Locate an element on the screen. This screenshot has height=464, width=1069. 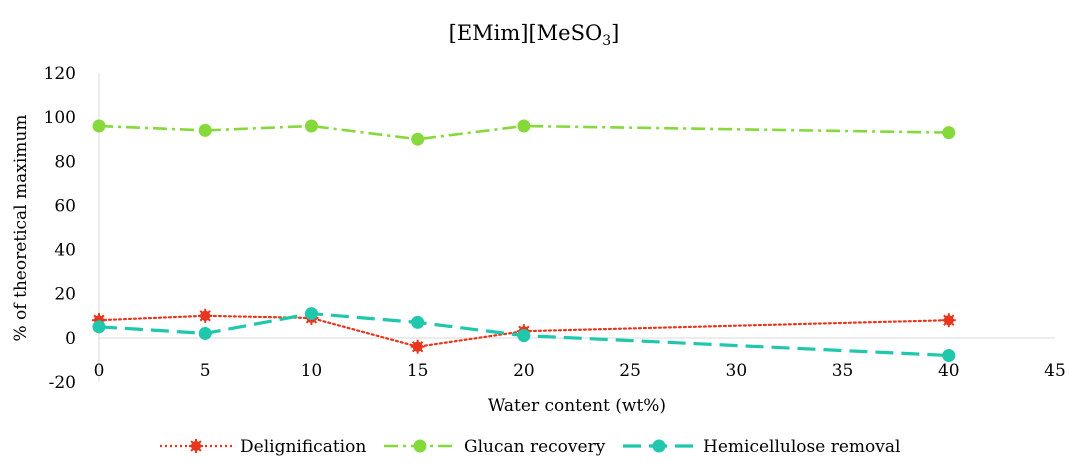
y-tick-label: 120 is located at coordinates (60, 74).